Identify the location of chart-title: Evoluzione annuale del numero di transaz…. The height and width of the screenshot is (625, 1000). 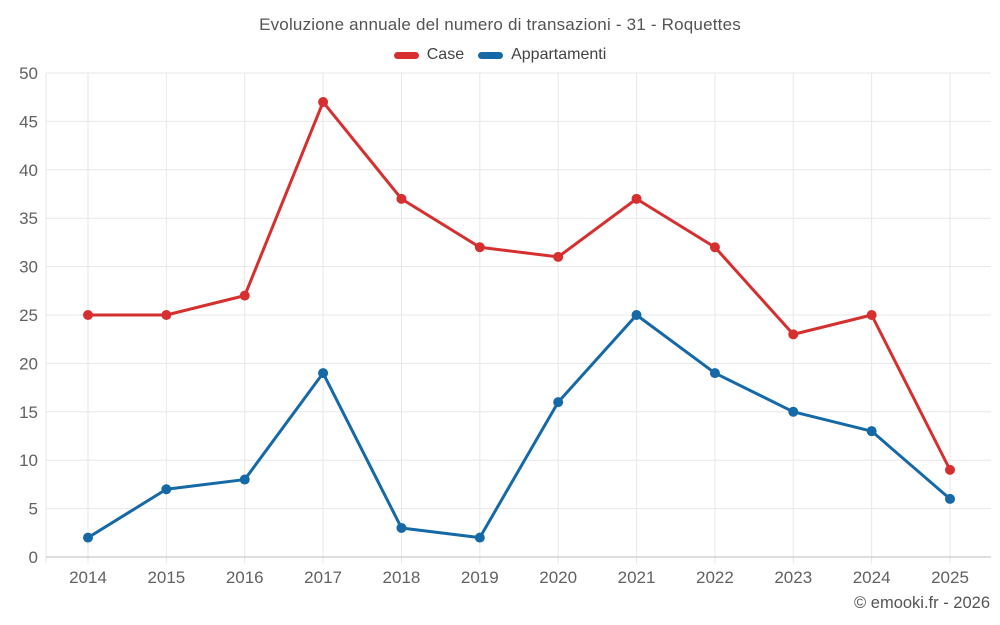
(500, 24).